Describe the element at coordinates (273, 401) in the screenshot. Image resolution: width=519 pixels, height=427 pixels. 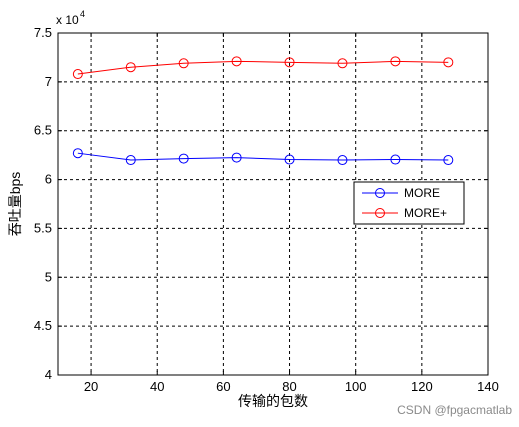
I see `x-axis-label: 传输的包数` at that location.